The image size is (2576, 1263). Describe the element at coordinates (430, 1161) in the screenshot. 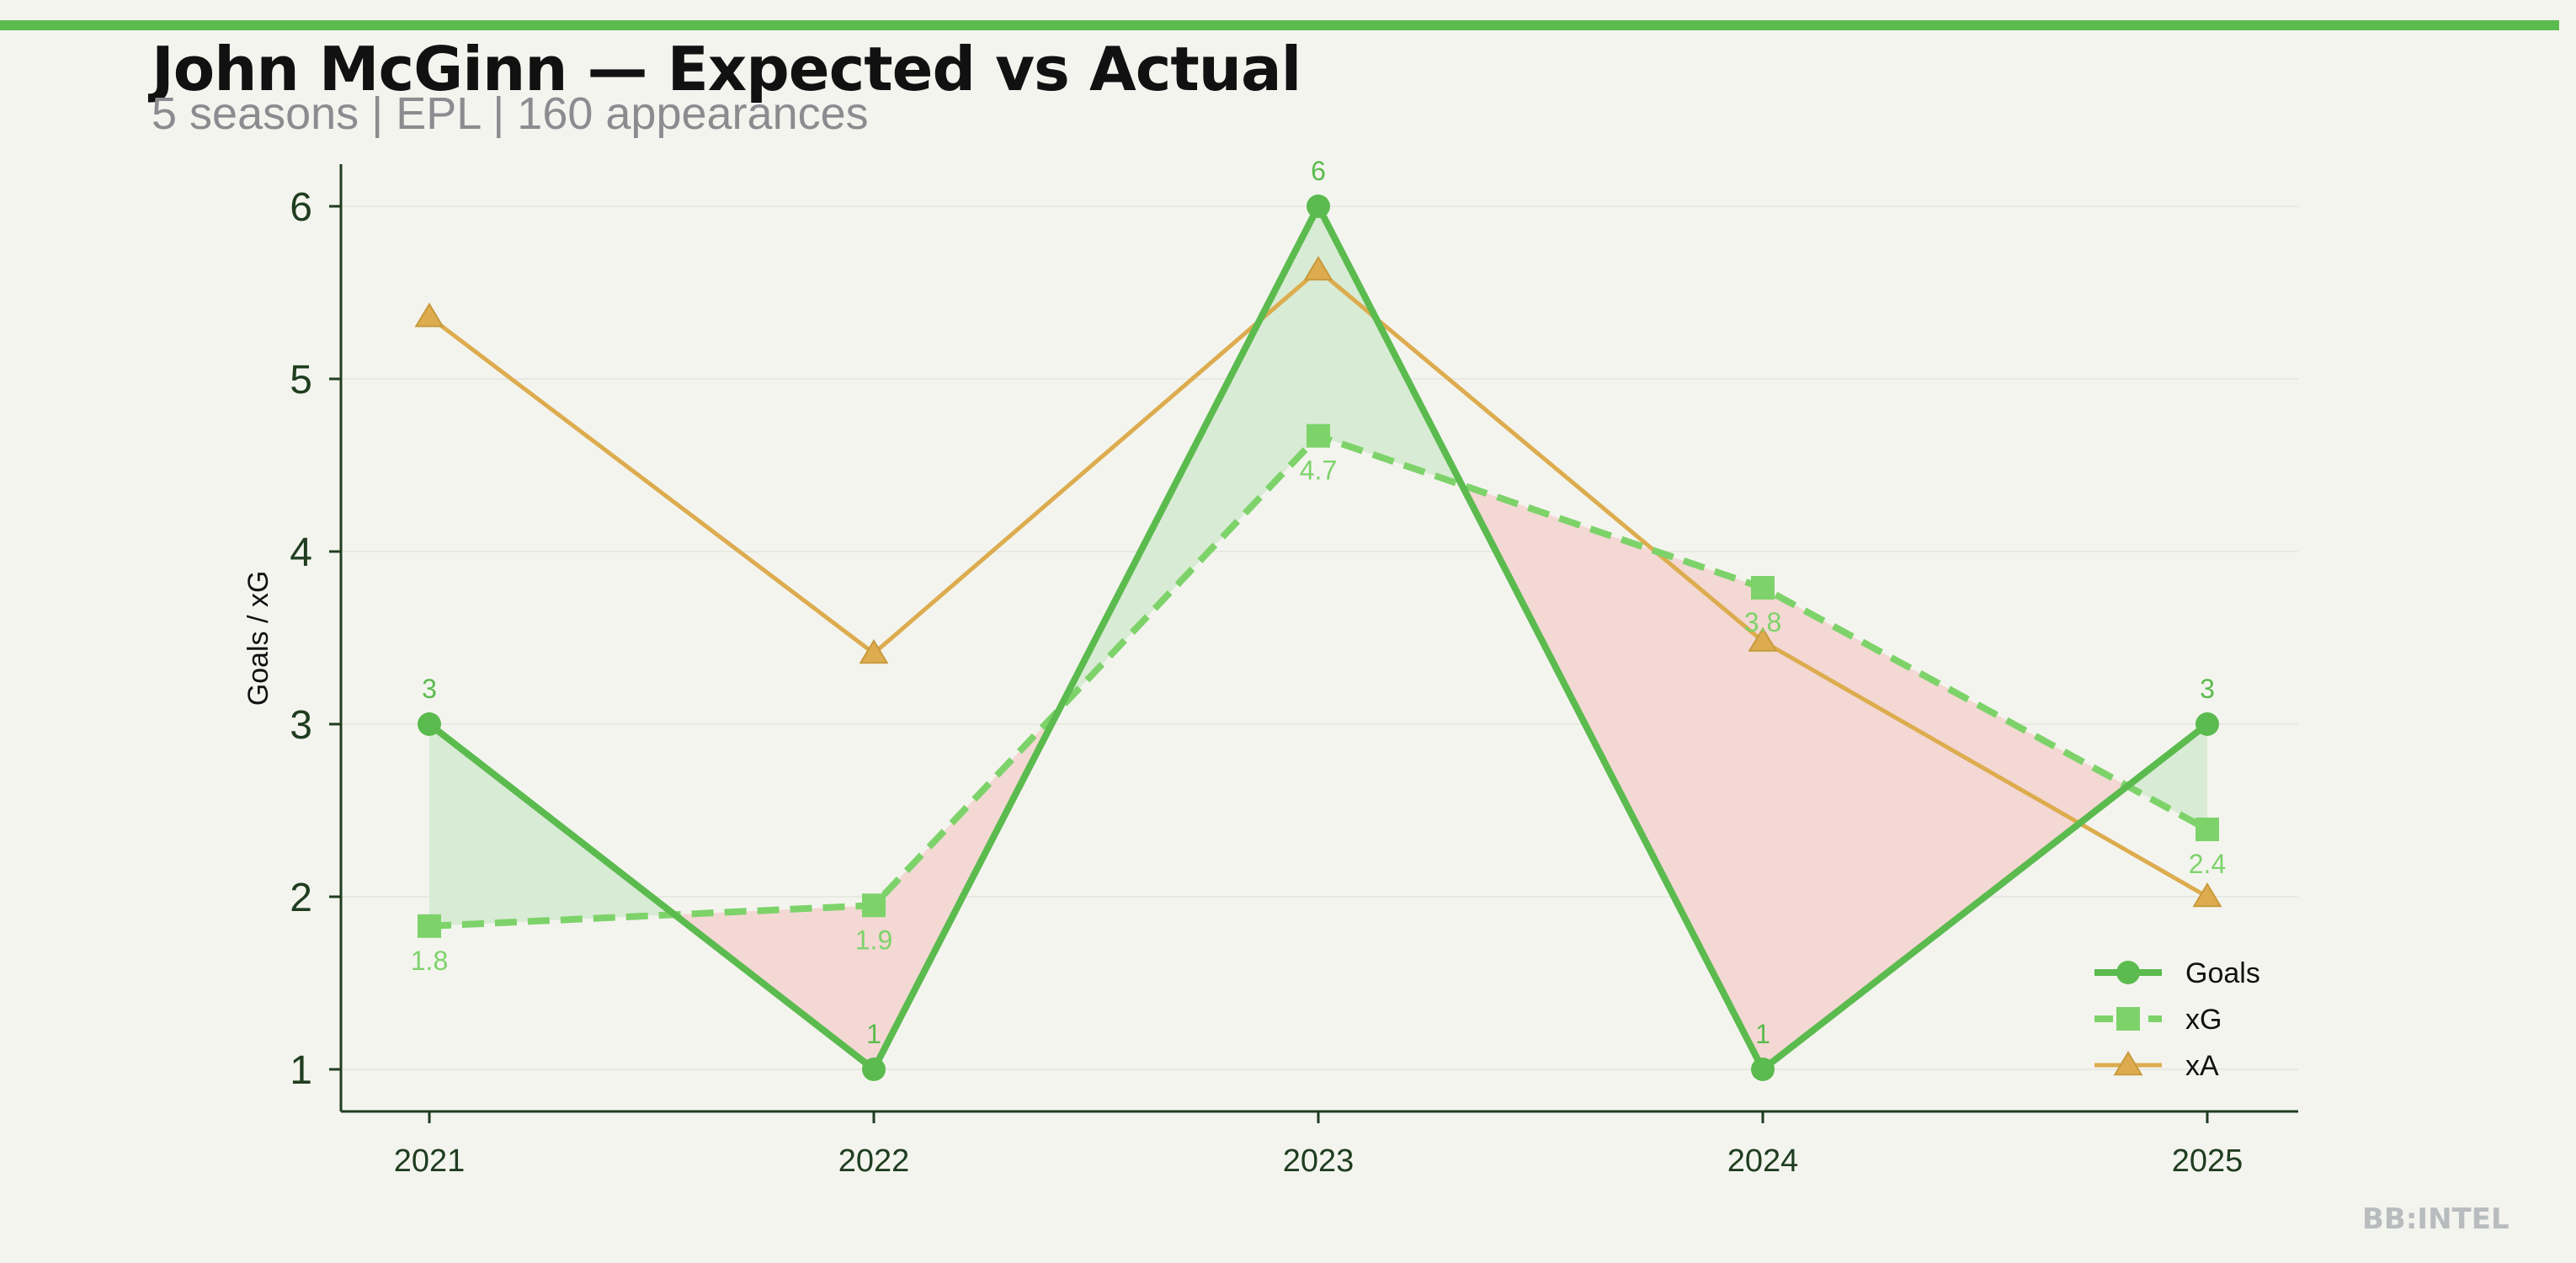

I see `x-tick-label: 2021` at that location.